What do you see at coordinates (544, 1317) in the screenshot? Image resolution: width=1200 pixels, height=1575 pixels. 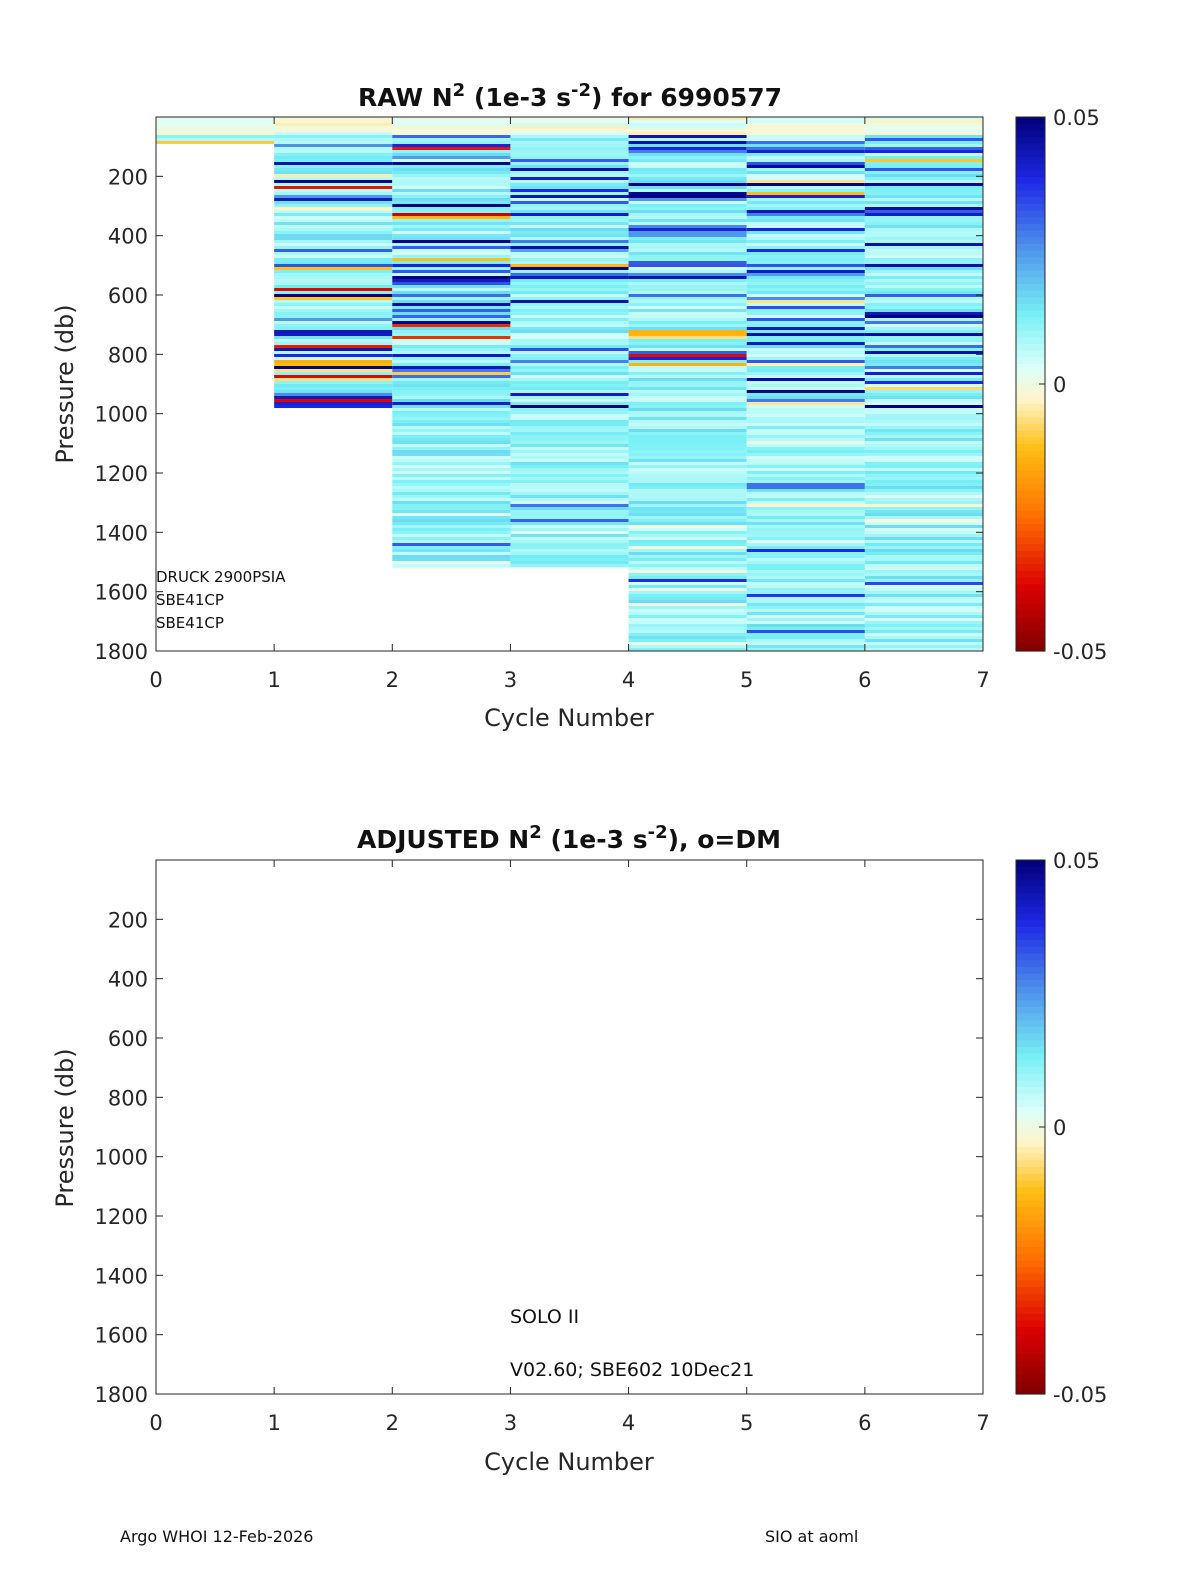 I see `float-type-annotation: SOLO II` at bounding box center [544, 1317].